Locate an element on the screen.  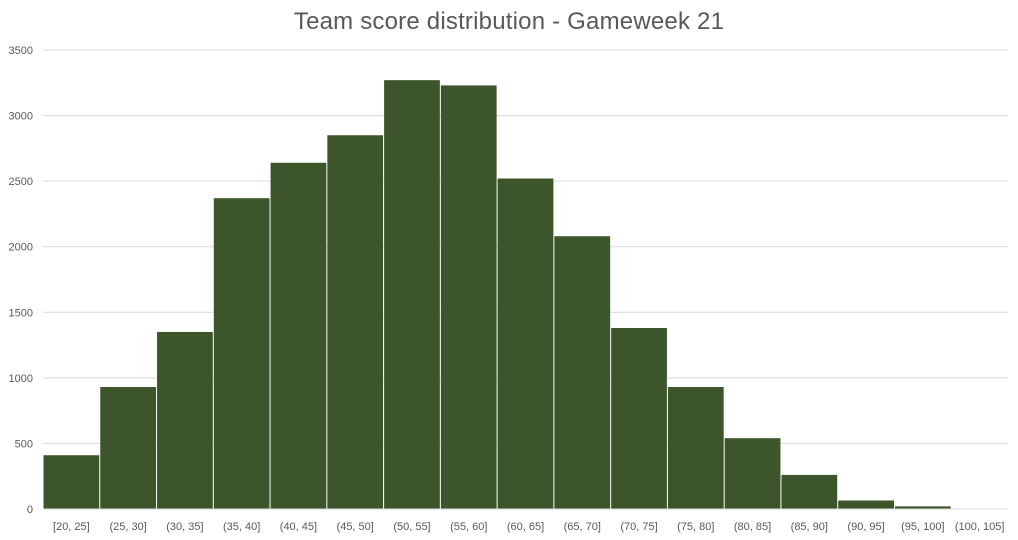
y-tick-label: 1000 is located at coordinates (21, 379).